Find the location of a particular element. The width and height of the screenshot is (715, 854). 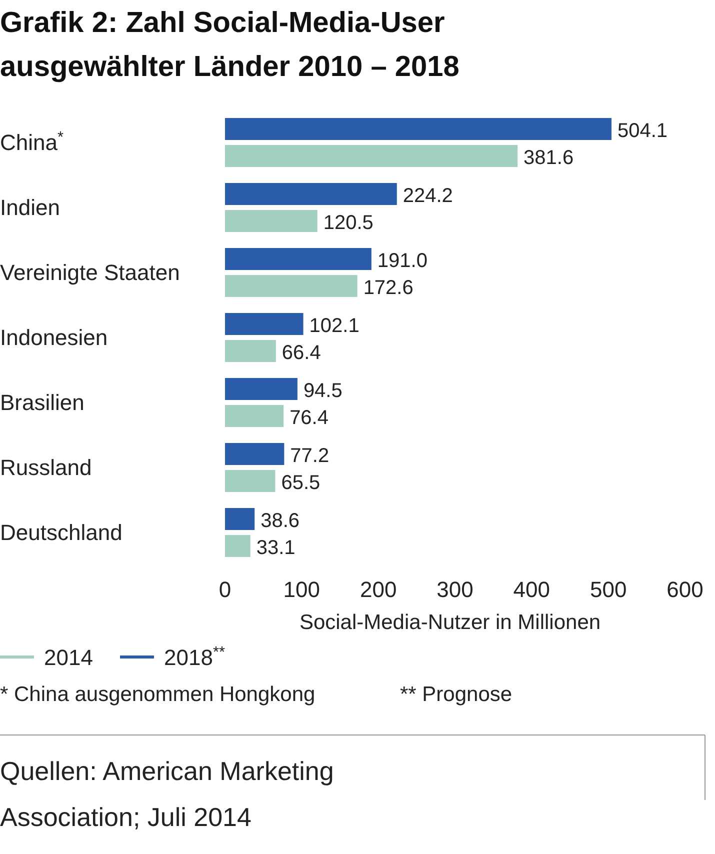

data-label: 77.2 is located at coordinates (310, 456).